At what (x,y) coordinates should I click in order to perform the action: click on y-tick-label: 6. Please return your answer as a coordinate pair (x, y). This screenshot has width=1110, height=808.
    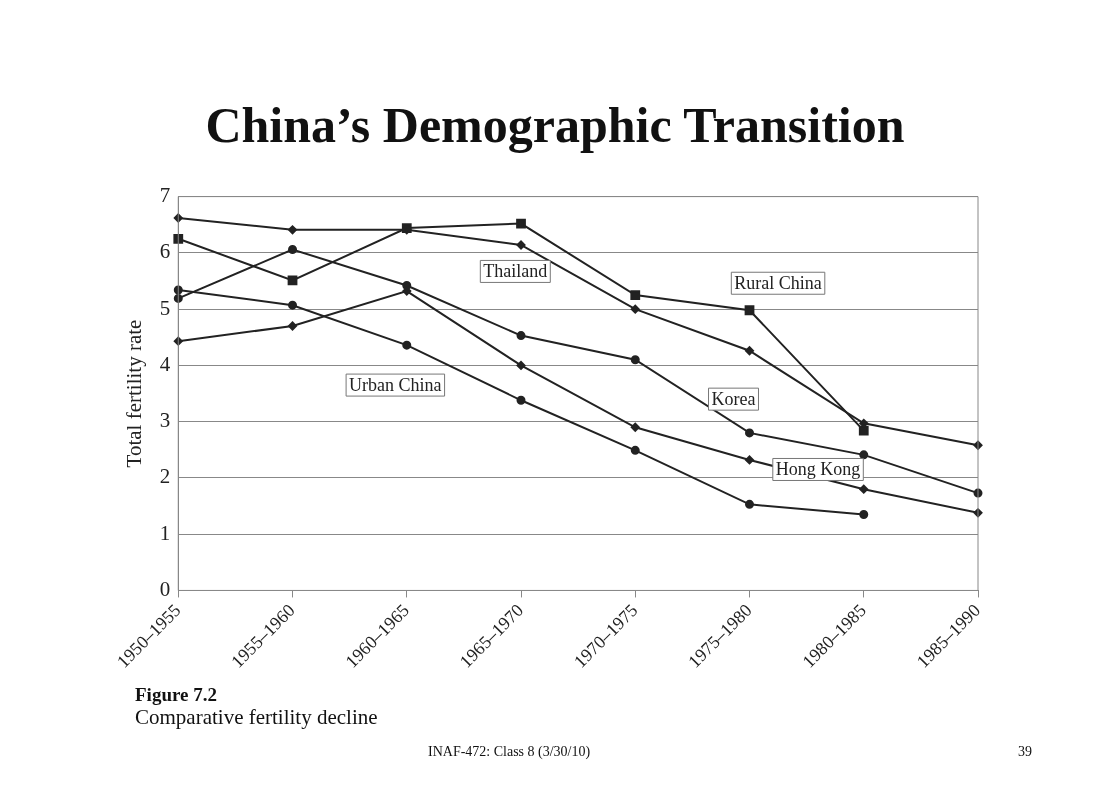
    Looking at the image, I should click on (165, 251).